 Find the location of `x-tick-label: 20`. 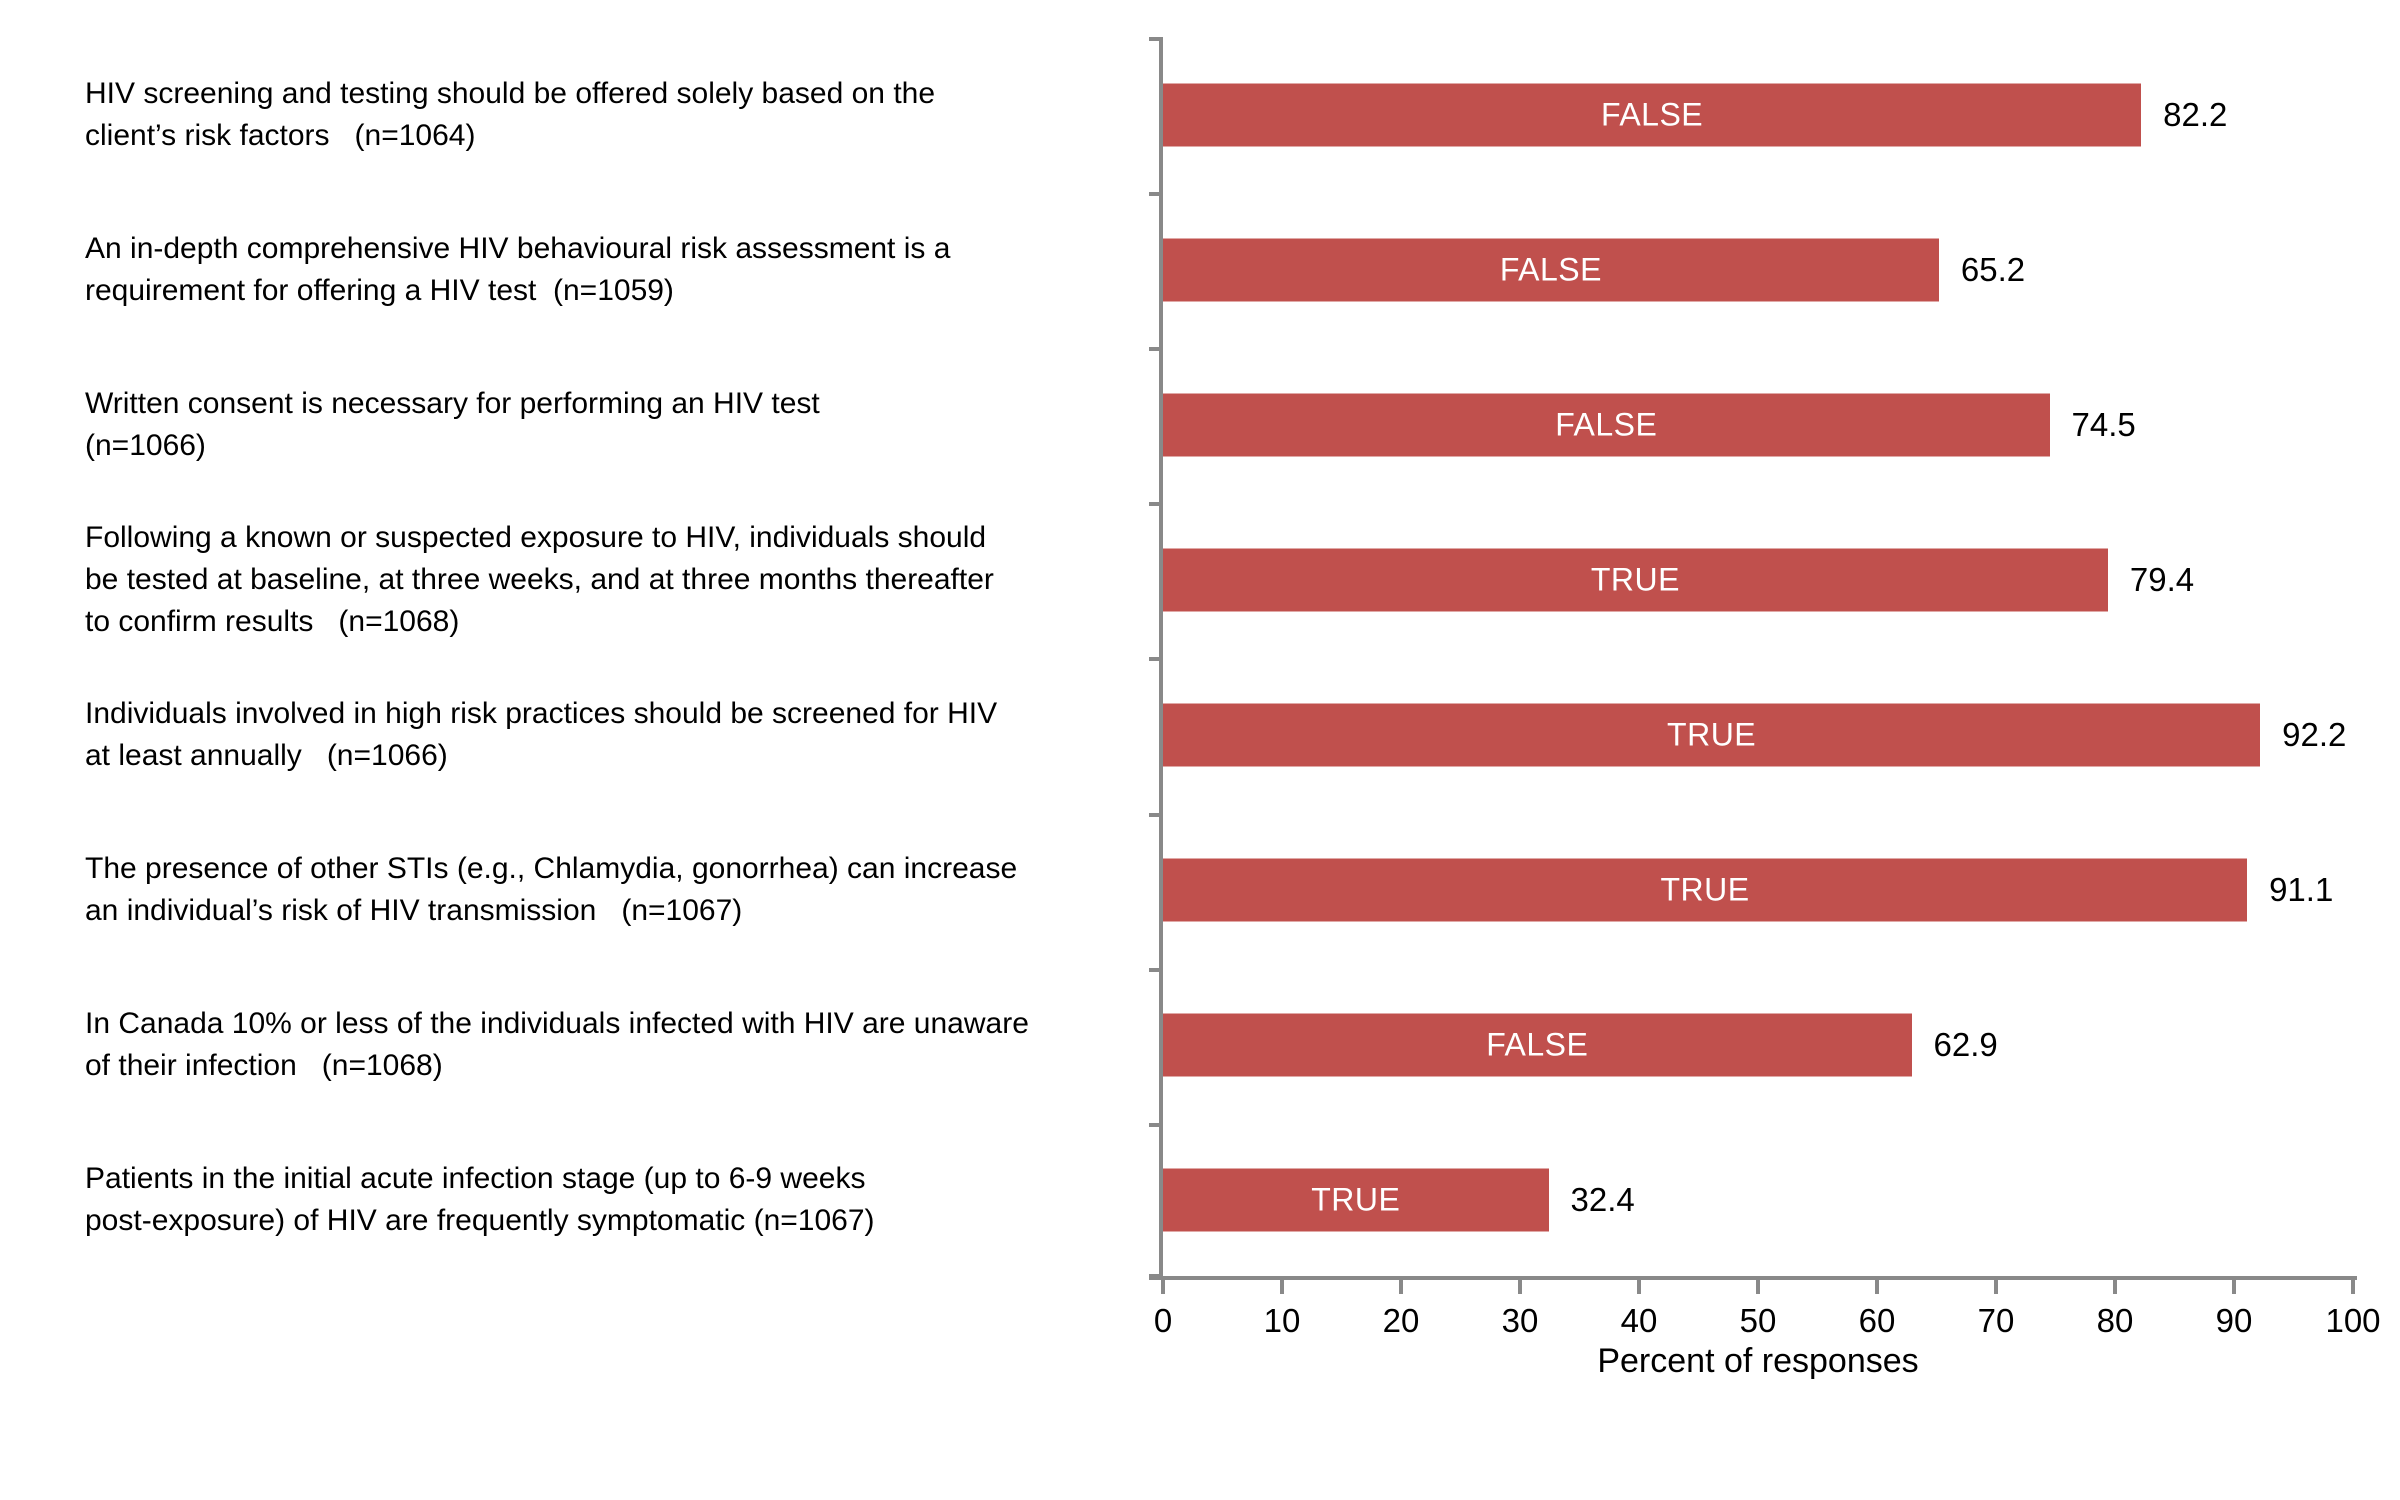

x-tick-label: 20 is located at coordinates (1401, 1320).